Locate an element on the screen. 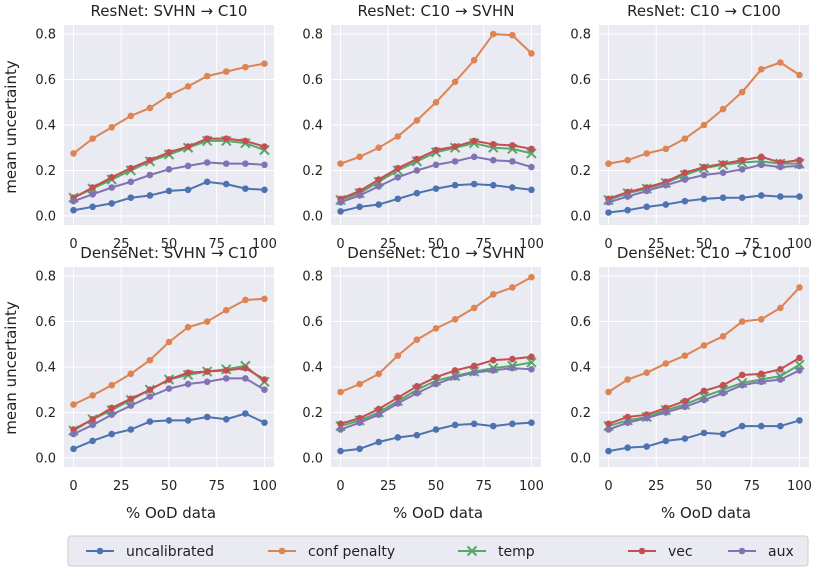 Image resolution: width=814 pixels, height=570 pixels. legend: uncalibrated conf penalty temp vec aux is located at coordinates (438, 551).